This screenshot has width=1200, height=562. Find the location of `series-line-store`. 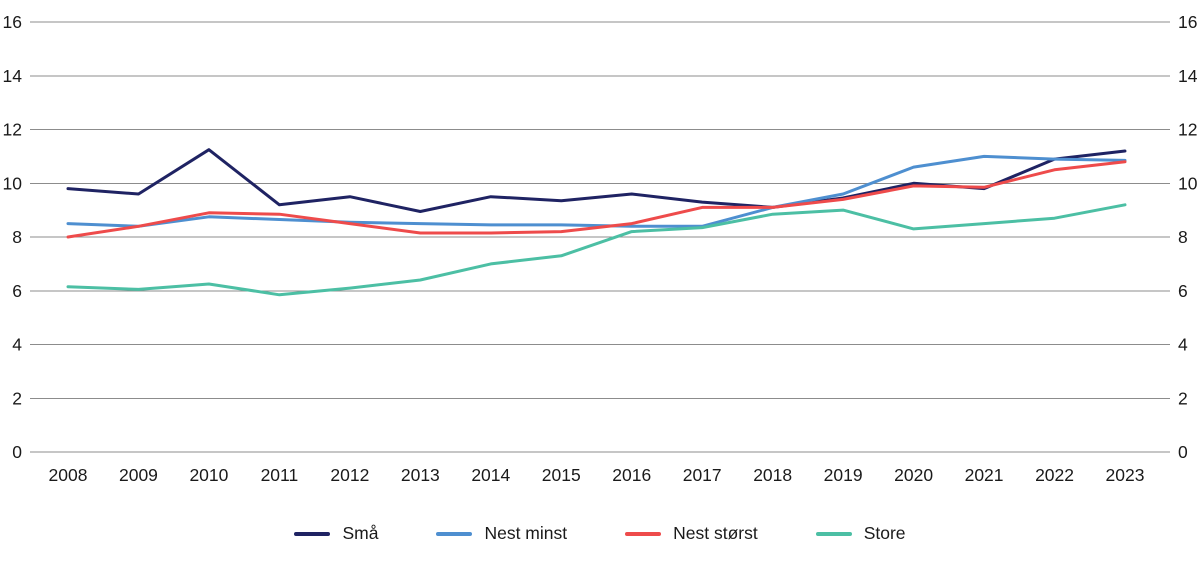

series-line-store is located at coordinates (596, 250).